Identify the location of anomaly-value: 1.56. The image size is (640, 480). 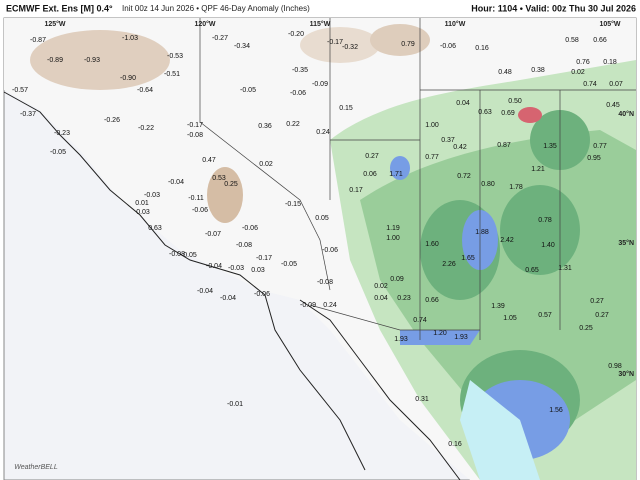
(556, 410).